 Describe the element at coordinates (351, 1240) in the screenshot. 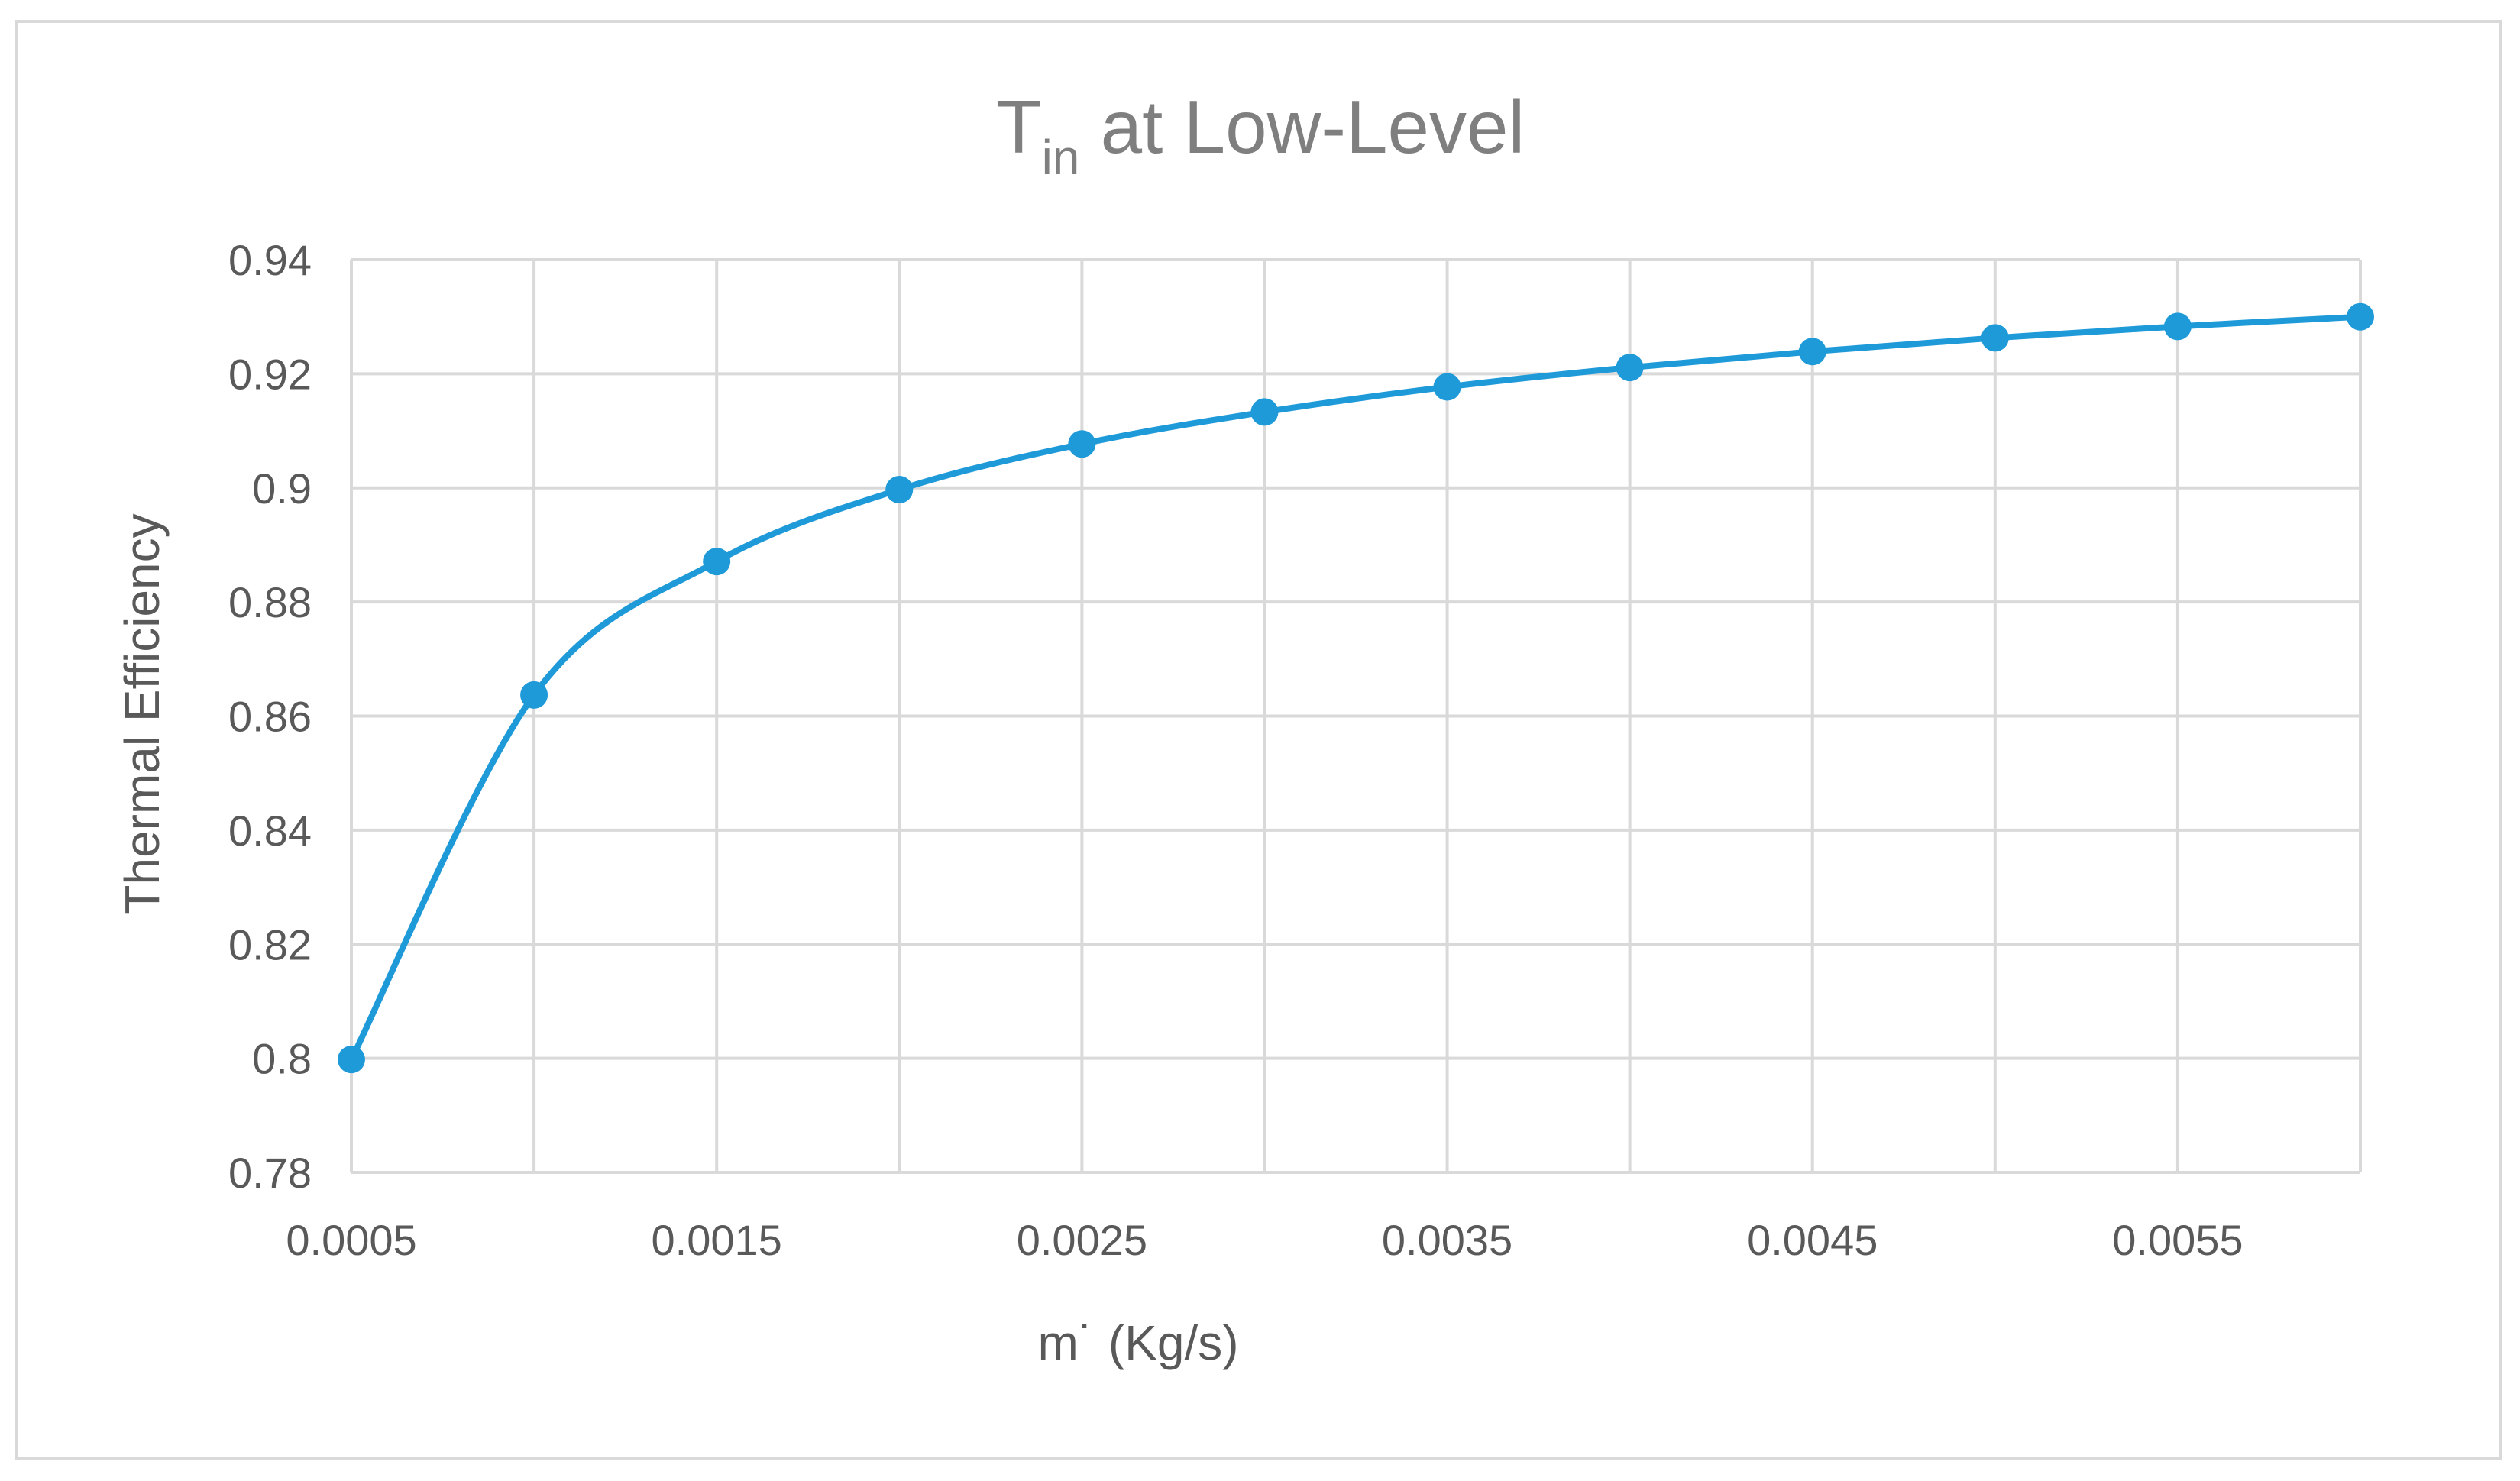

I see `x-tick-label: 0.0005` at that location.